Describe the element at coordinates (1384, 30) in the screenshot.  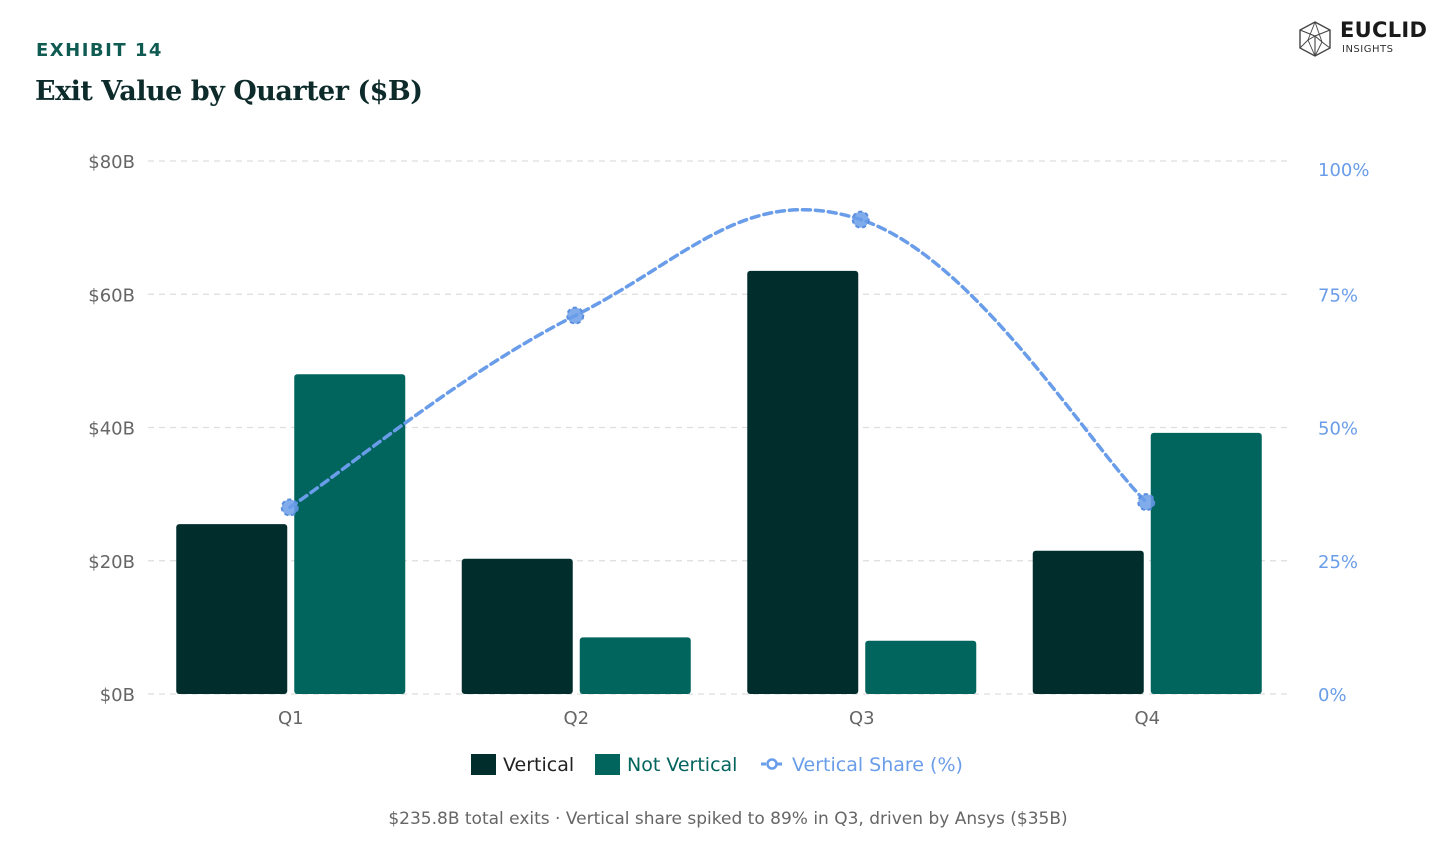
I see `logo-wordmark: EUCLID` at that location.